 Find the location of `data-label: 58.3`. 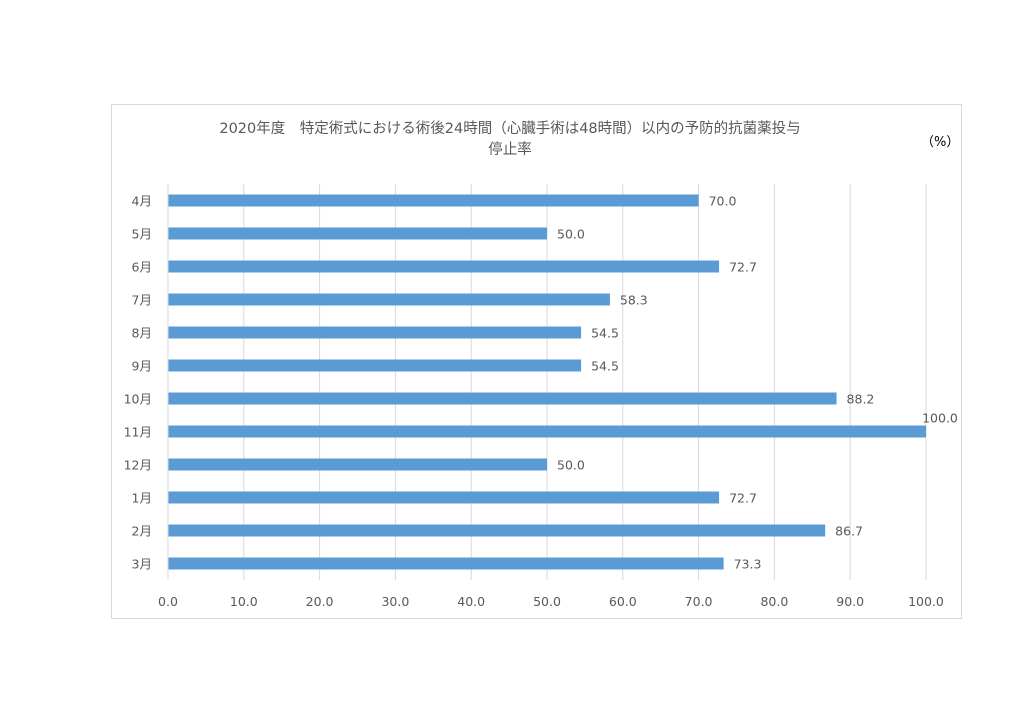

data-label: 58.3 is located at coordinates (634, 300).